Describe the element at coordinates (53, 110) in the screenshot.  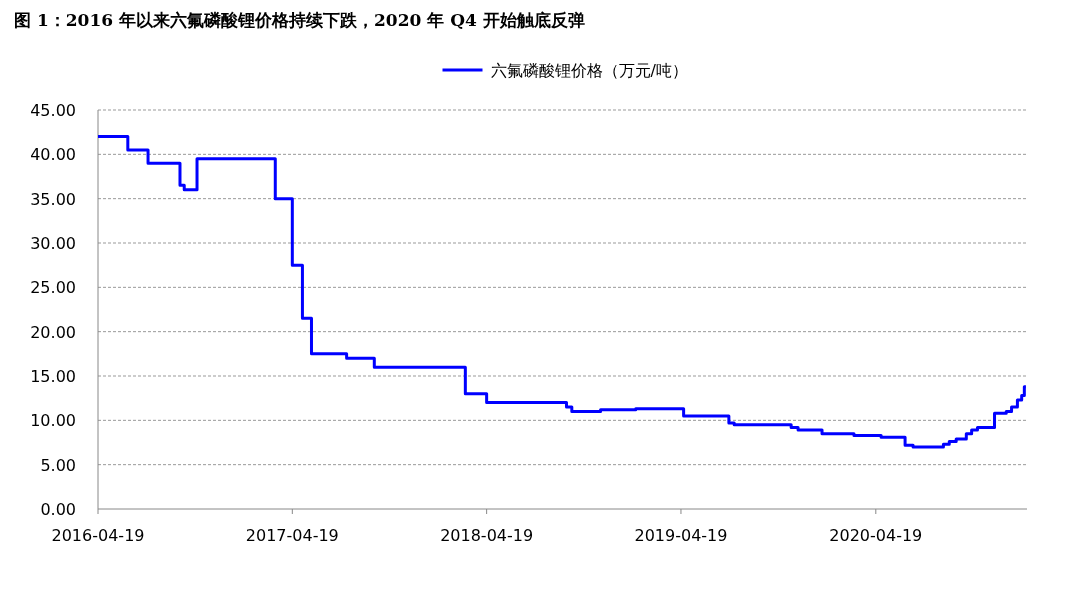
I see `y-tick-label: 45.00` at that location.